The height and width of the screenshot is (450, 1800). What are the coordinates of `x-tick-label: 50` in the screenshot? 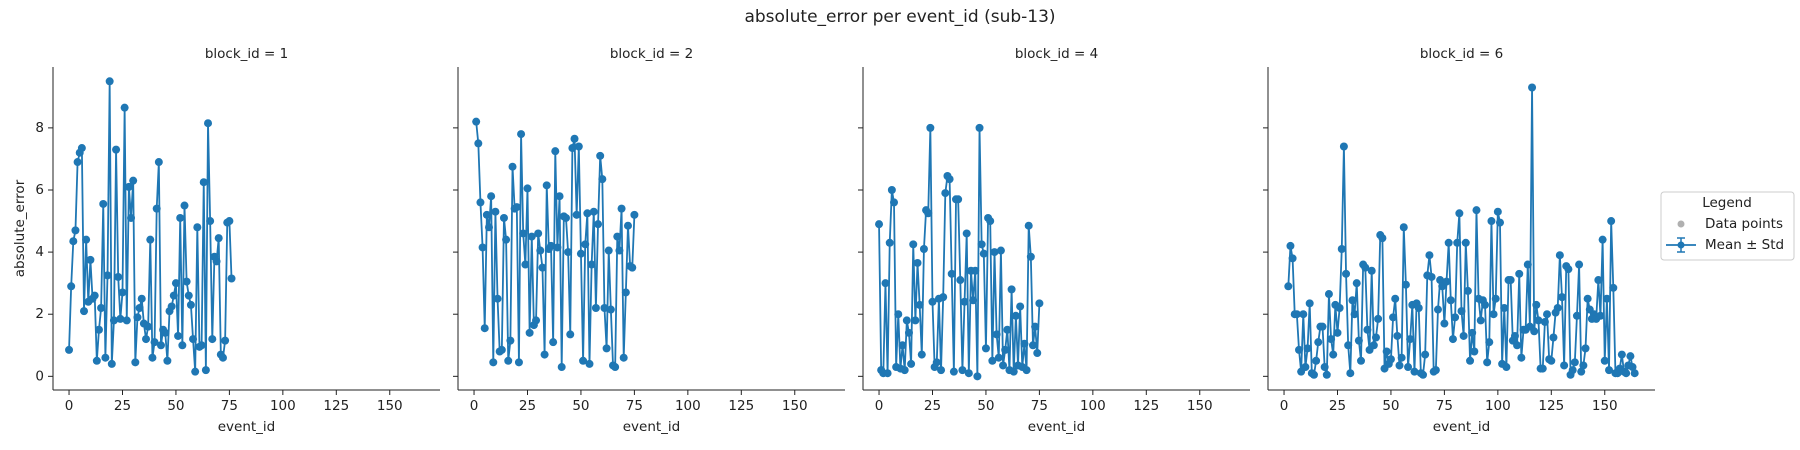 It's located at (985, 406).